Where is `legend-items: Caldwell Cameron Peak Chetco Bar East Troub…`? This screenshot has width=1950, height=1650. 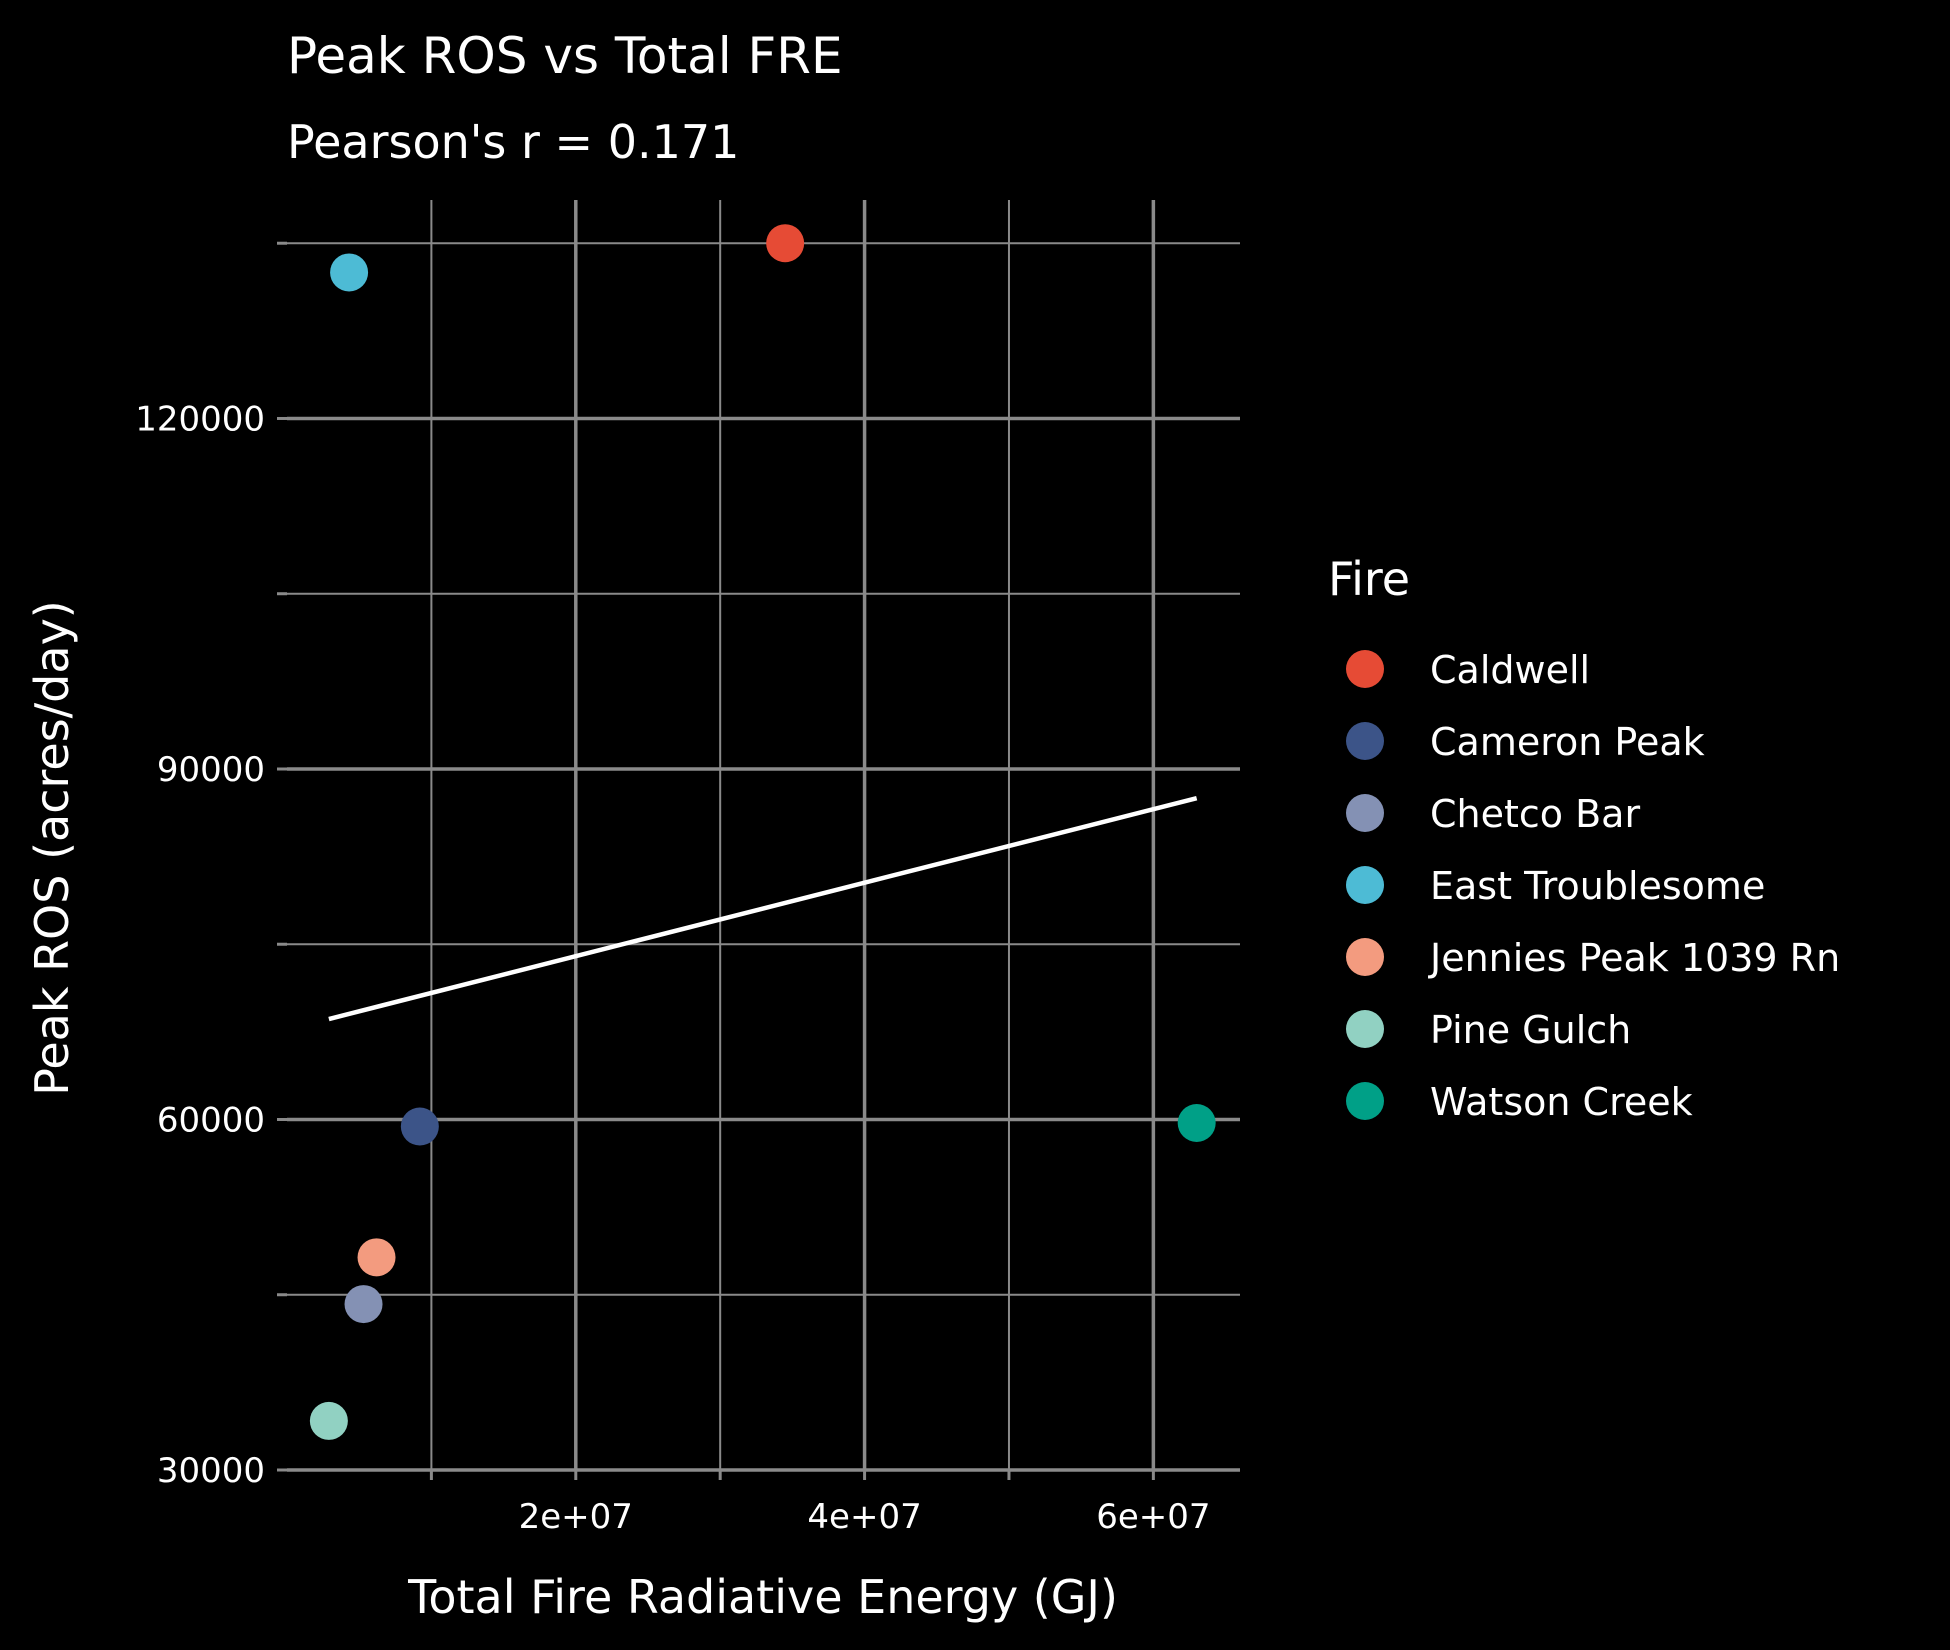
legend-items: Caldwell Cameron Peak Chetco Bar East Troub… is located at coordinates (1593, 886).